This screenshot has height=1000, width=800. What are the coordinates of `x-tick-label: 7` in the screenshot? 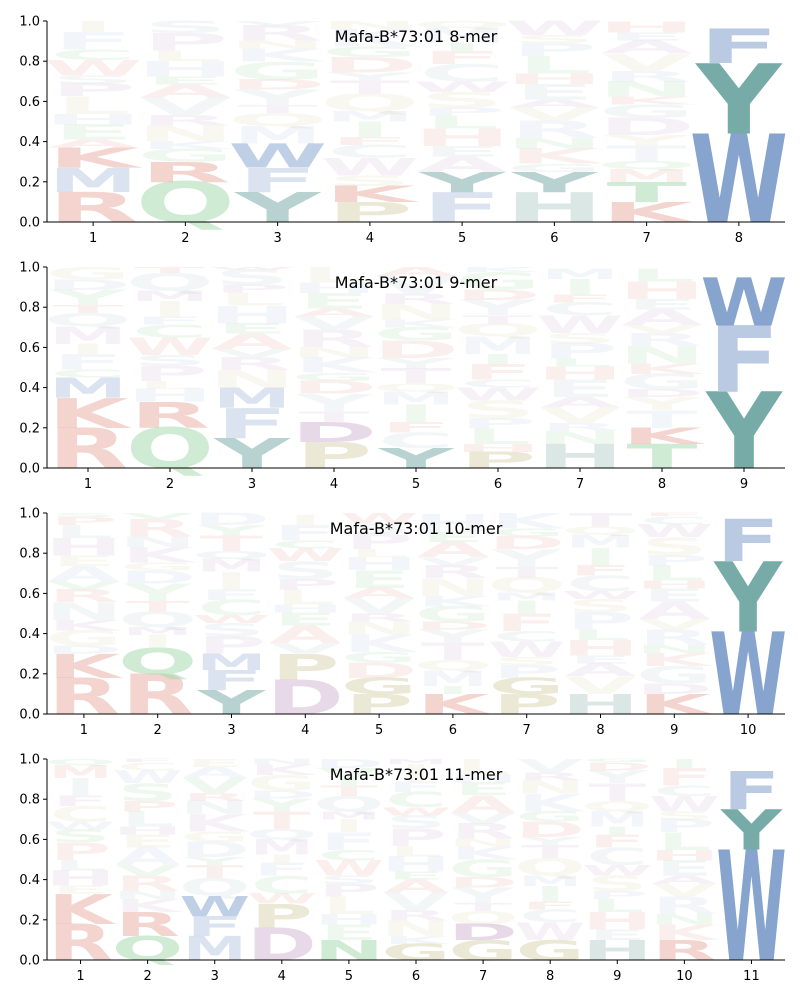 It's located at (580, 484).